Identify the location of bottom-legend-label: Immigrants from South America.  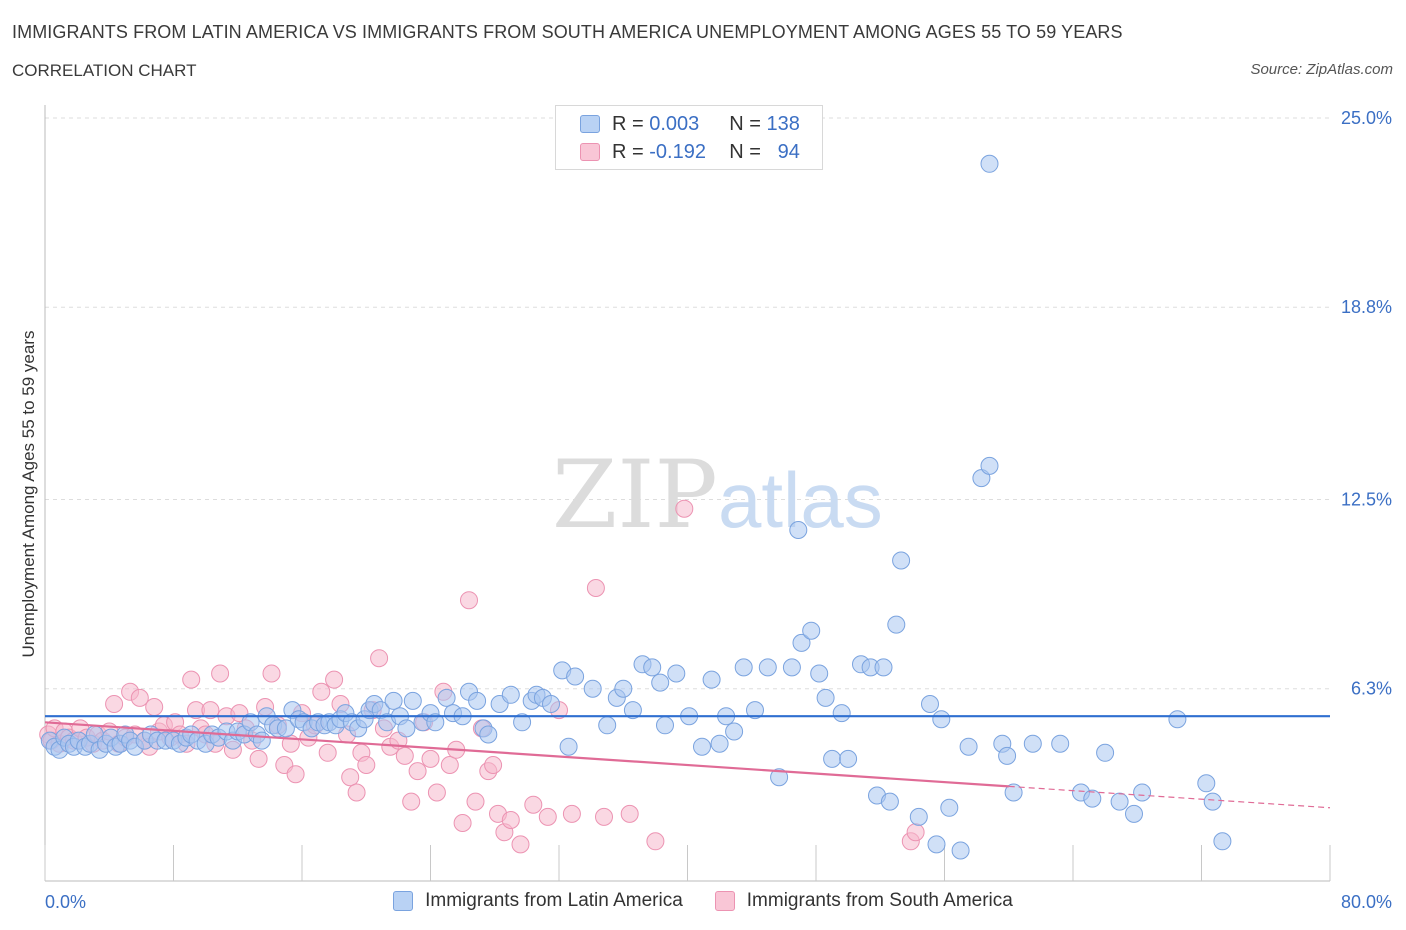
(879, 900).